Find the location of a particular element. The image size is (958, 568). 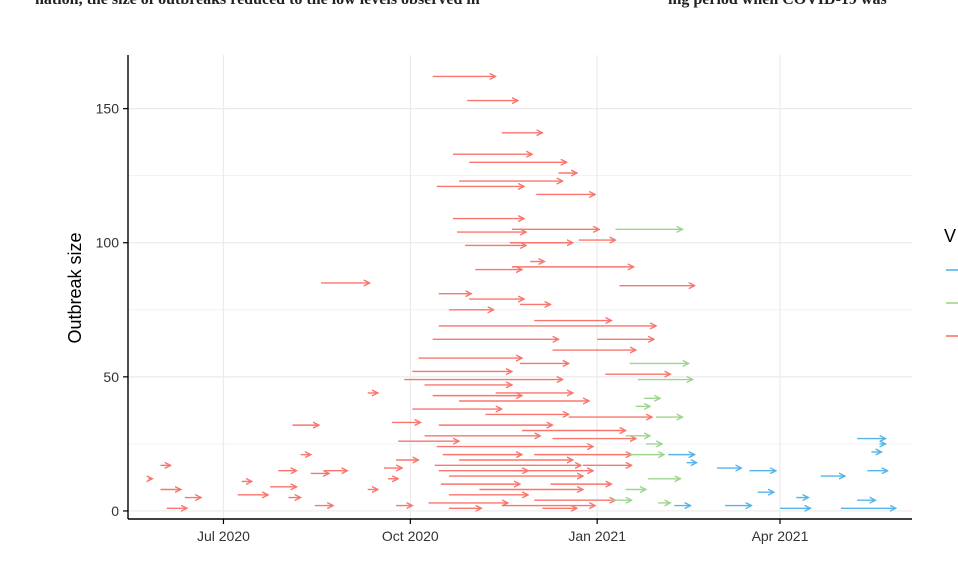

x-tick-label: Jan 2021 is located at coordinates (597, 536).